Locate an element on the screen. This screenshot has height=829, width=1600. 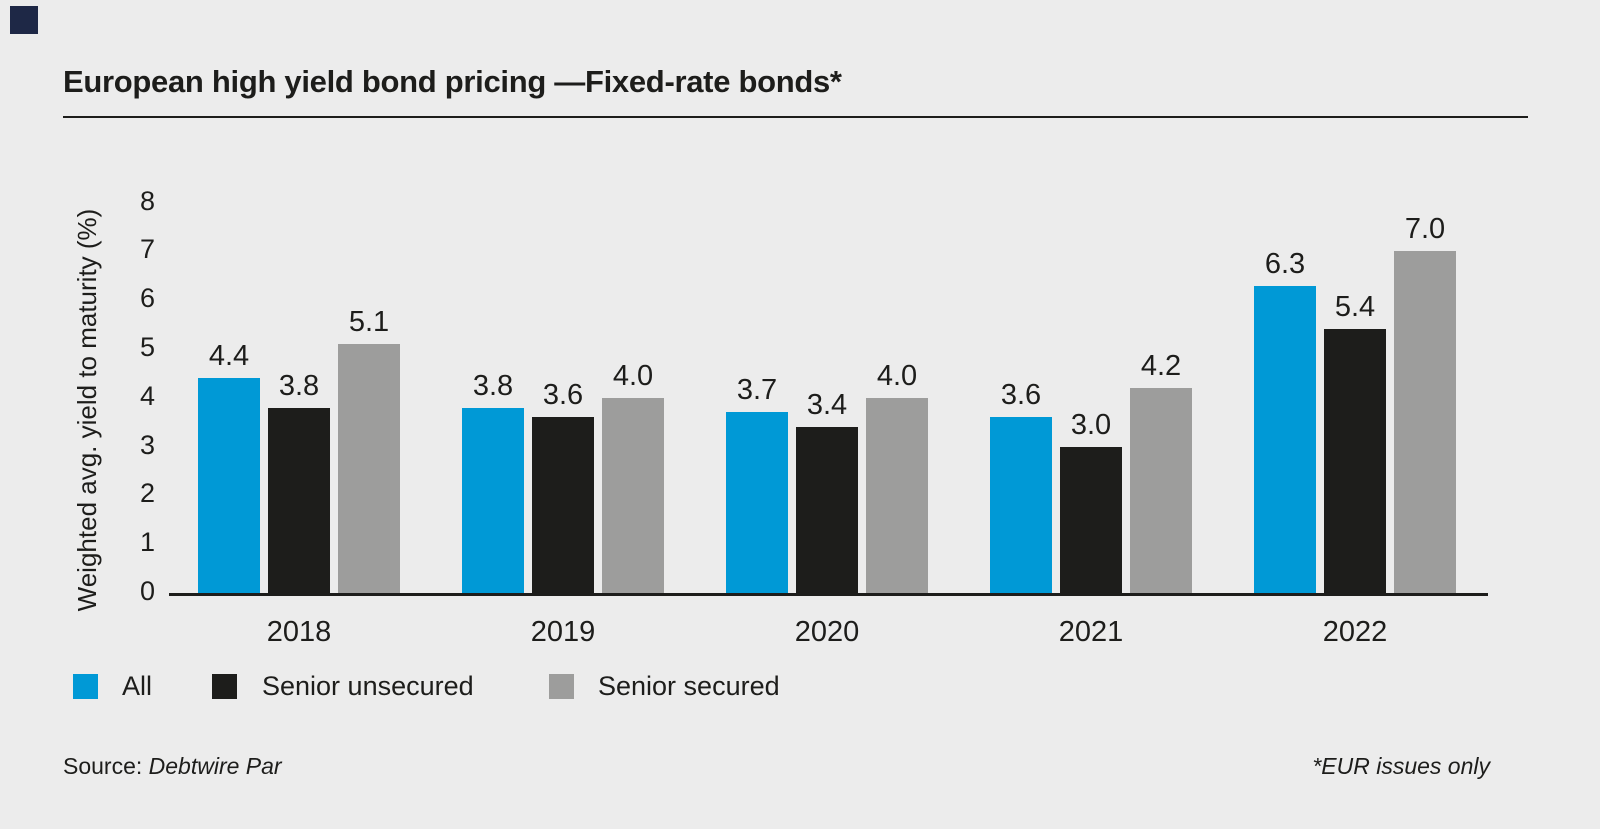
bar-value-label: 3.4 is located at coordinates (827, 405).